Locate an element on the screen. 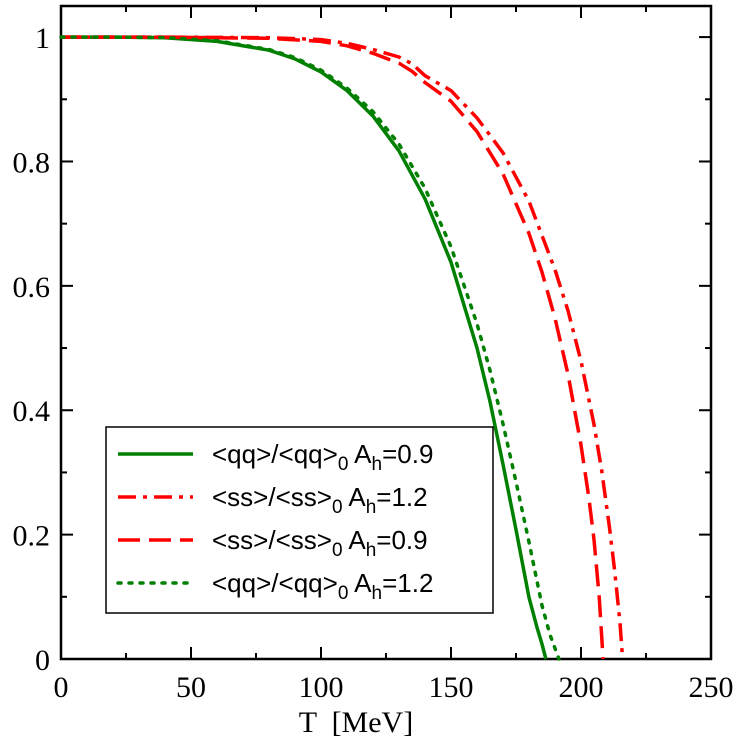 Image resolution: width=747 pixels, height=740 pixels. legend-label-3: <ss>/<ss>0 Ah=0.9 is located at coordinates (320, 543).